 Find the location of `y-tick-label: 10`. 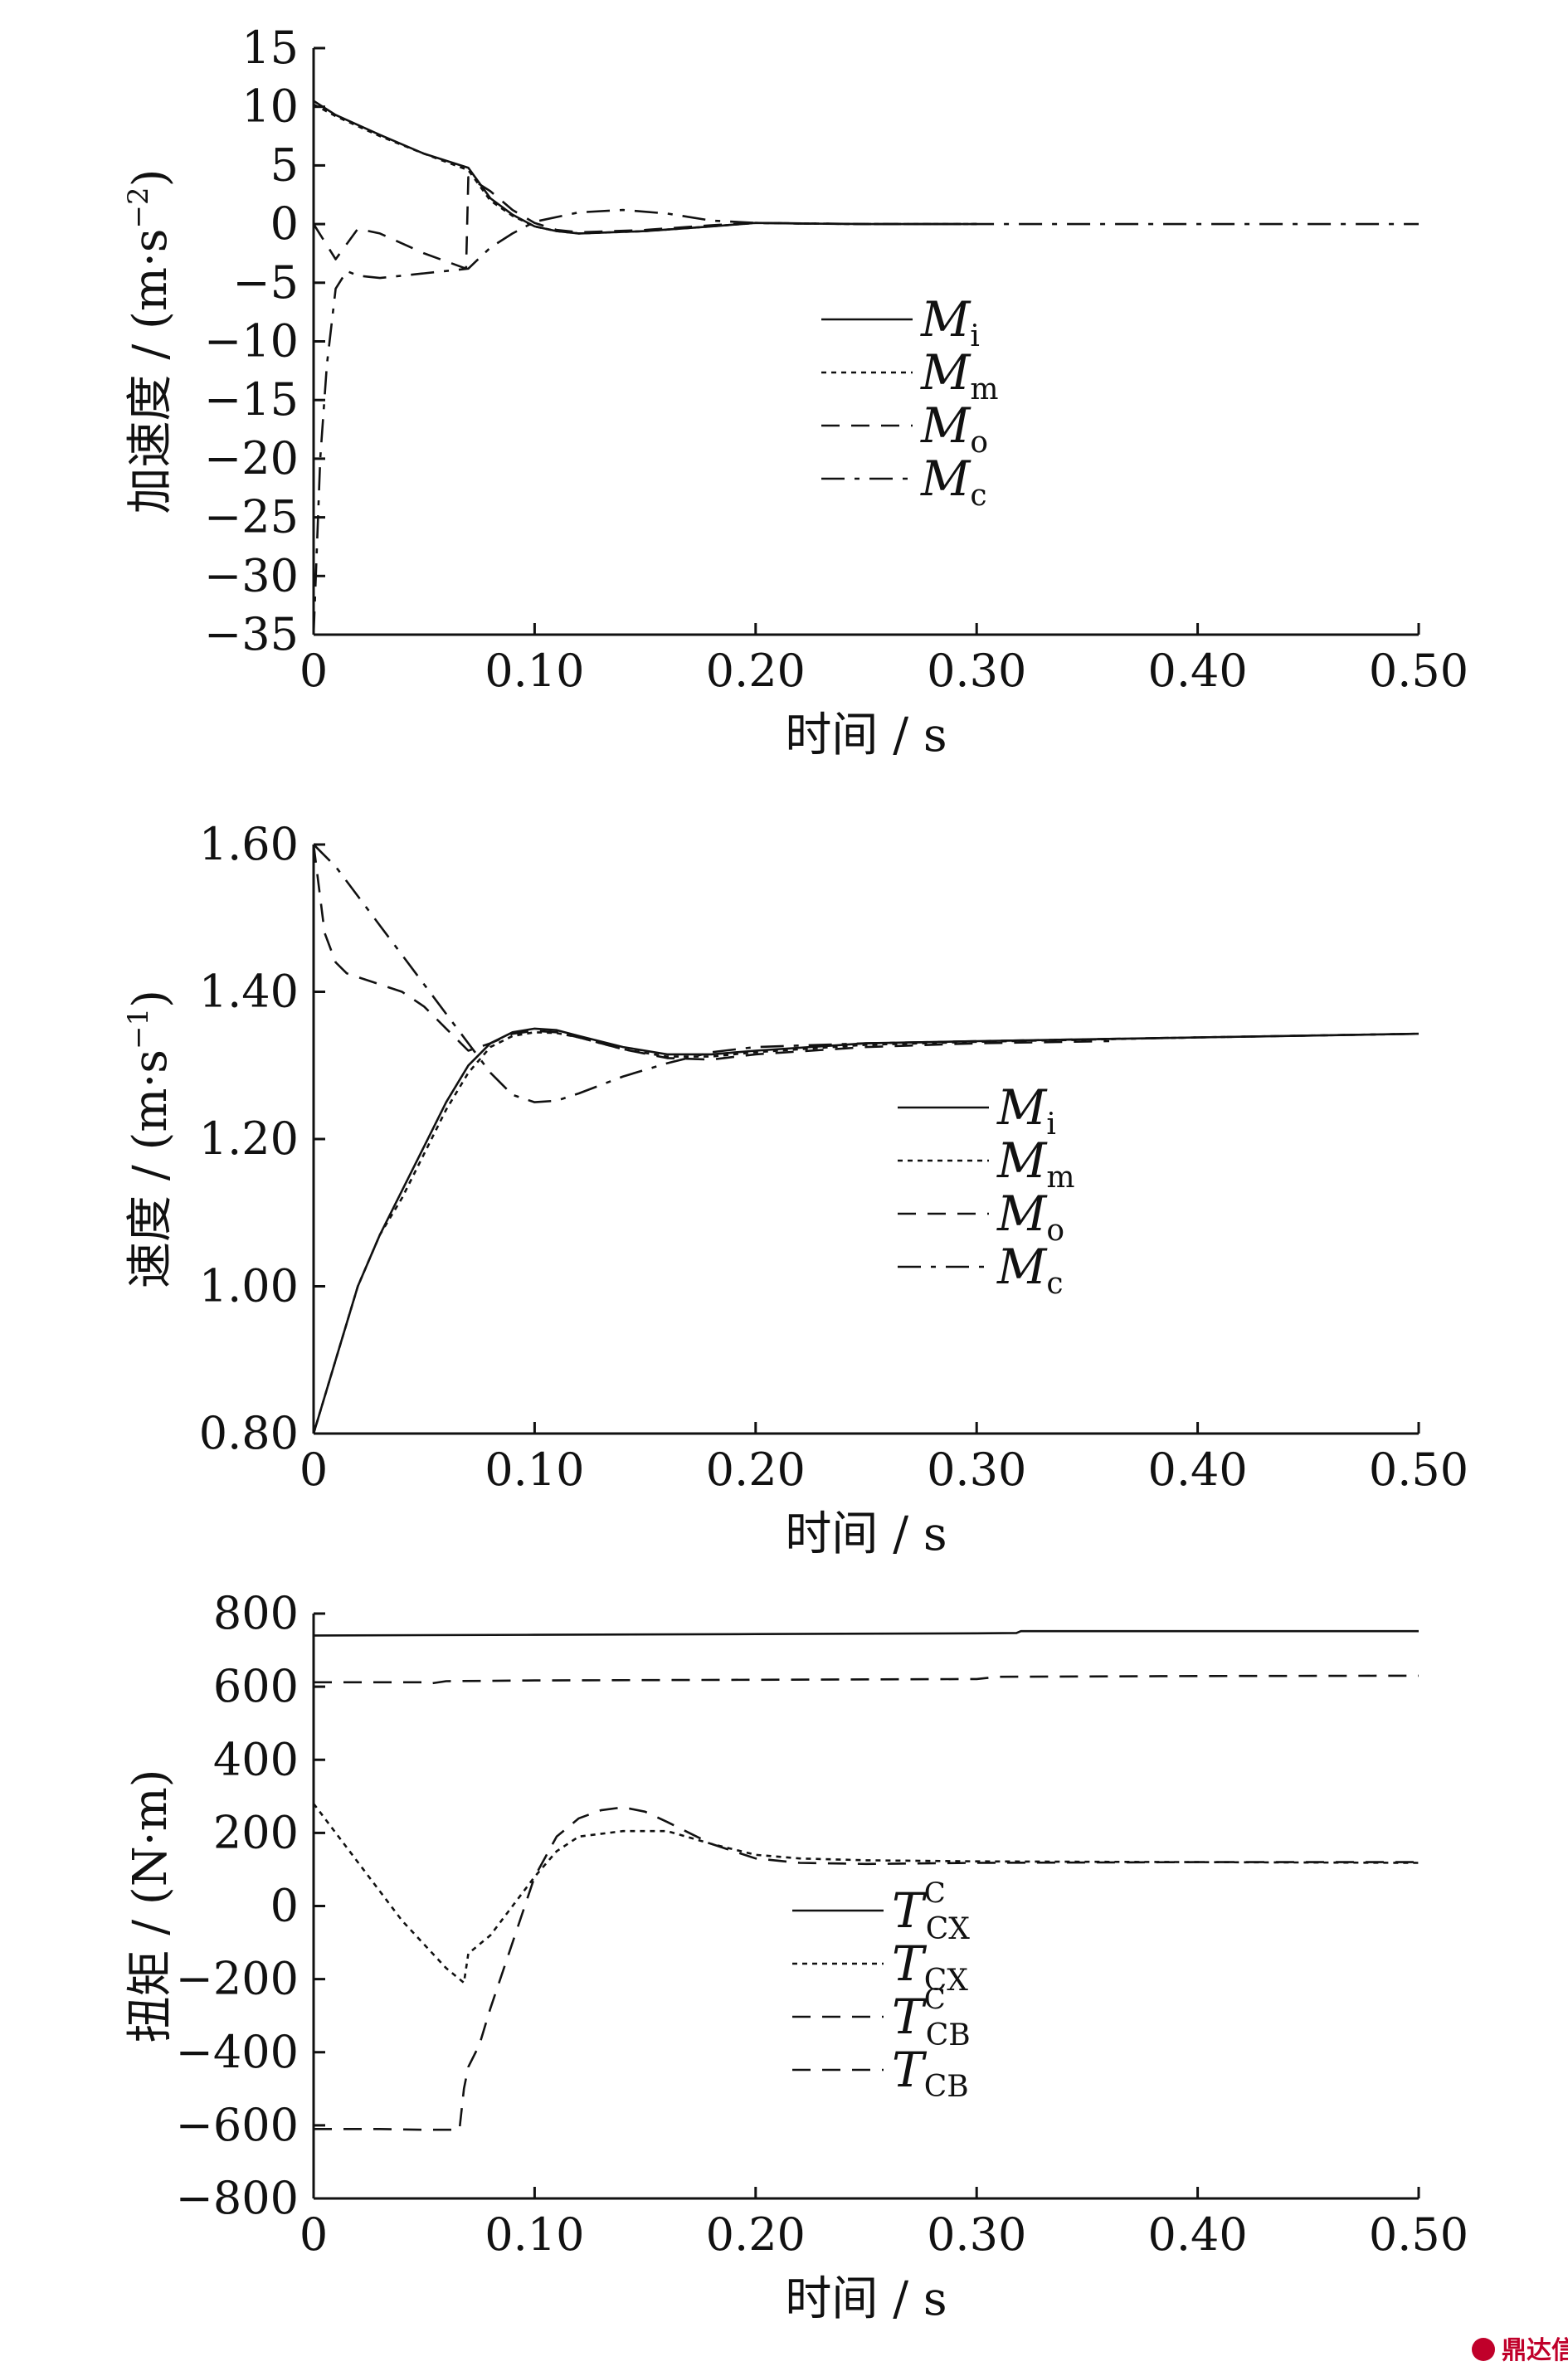

y-tick-label: 10 is located at coordinates (270, 106).